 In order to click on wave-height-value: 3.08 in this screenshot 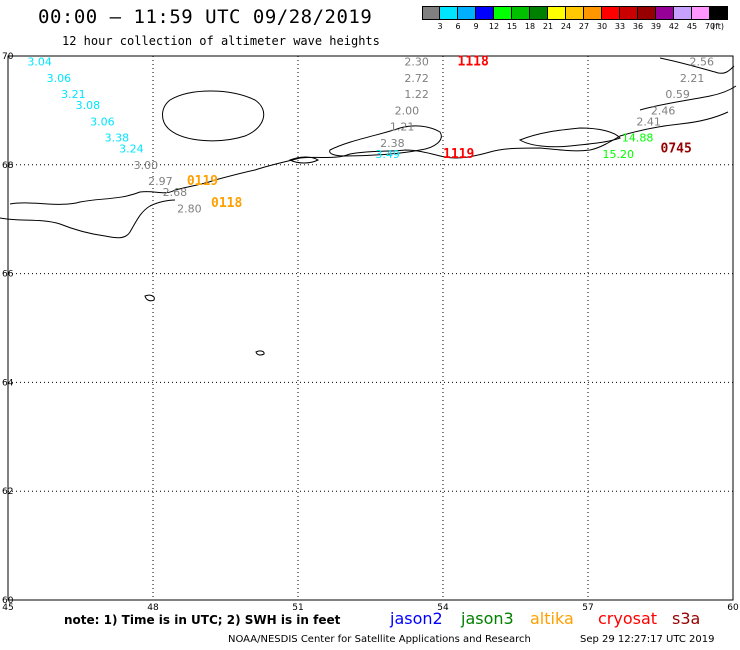, I will do `click(88, 105)`.